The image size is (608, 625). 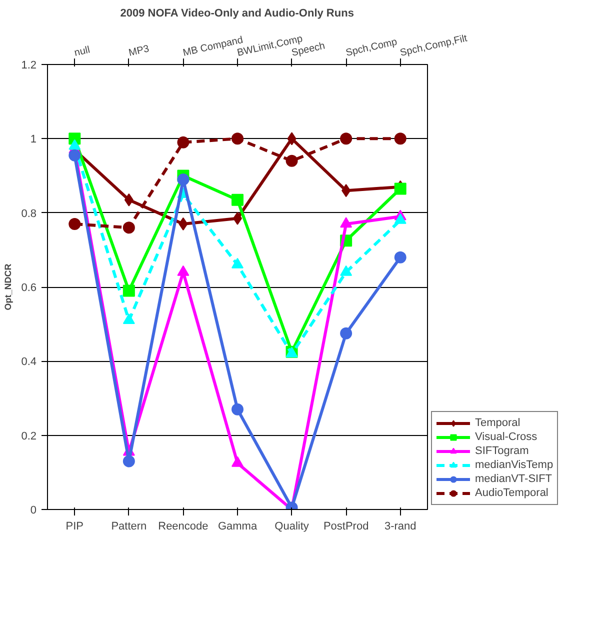 I want to click on y-tick-label: 0.8, so click(x=29, y=214).